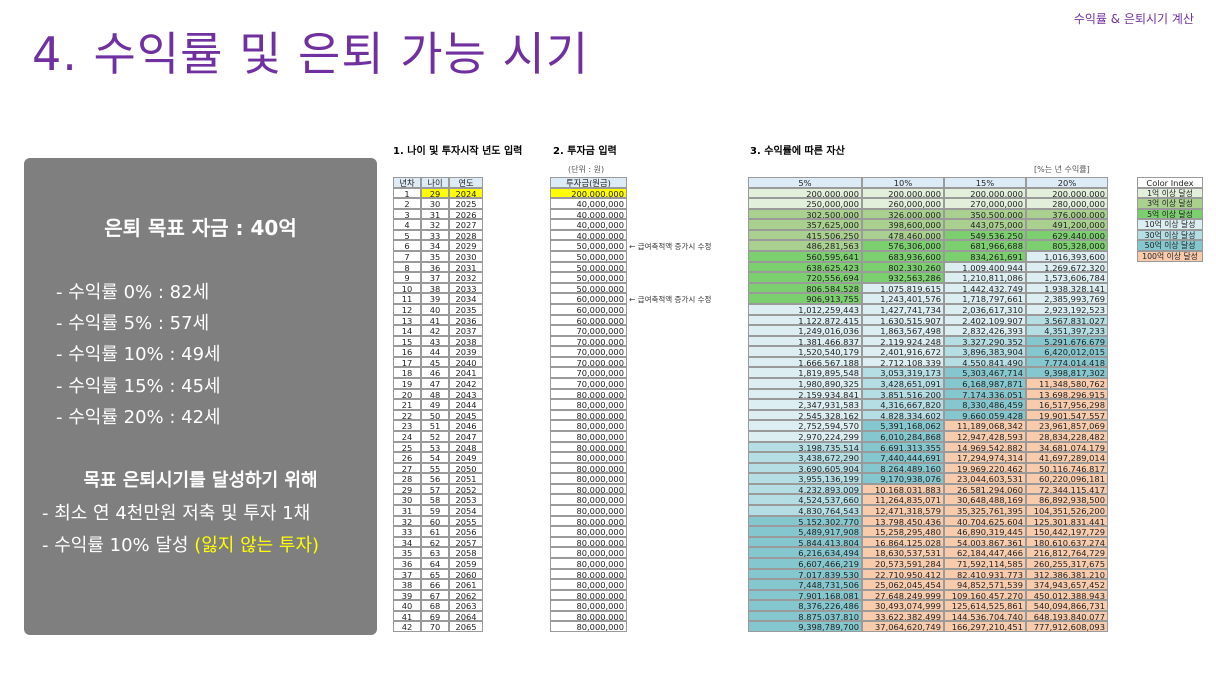 The height and width of the screenshot is (684, 1216). What do you see at coordinates (903, 542) in the screenshot?
I see `cell: 16,864,125,028` at bounding box center [903, 542].